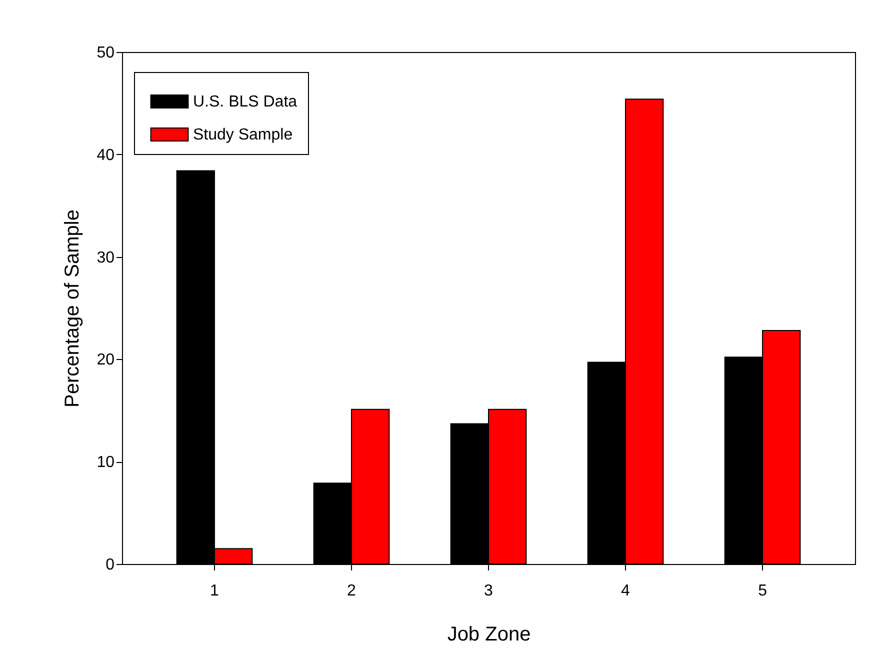  I want to click on x-tick-label: 5, so click(763, 591).